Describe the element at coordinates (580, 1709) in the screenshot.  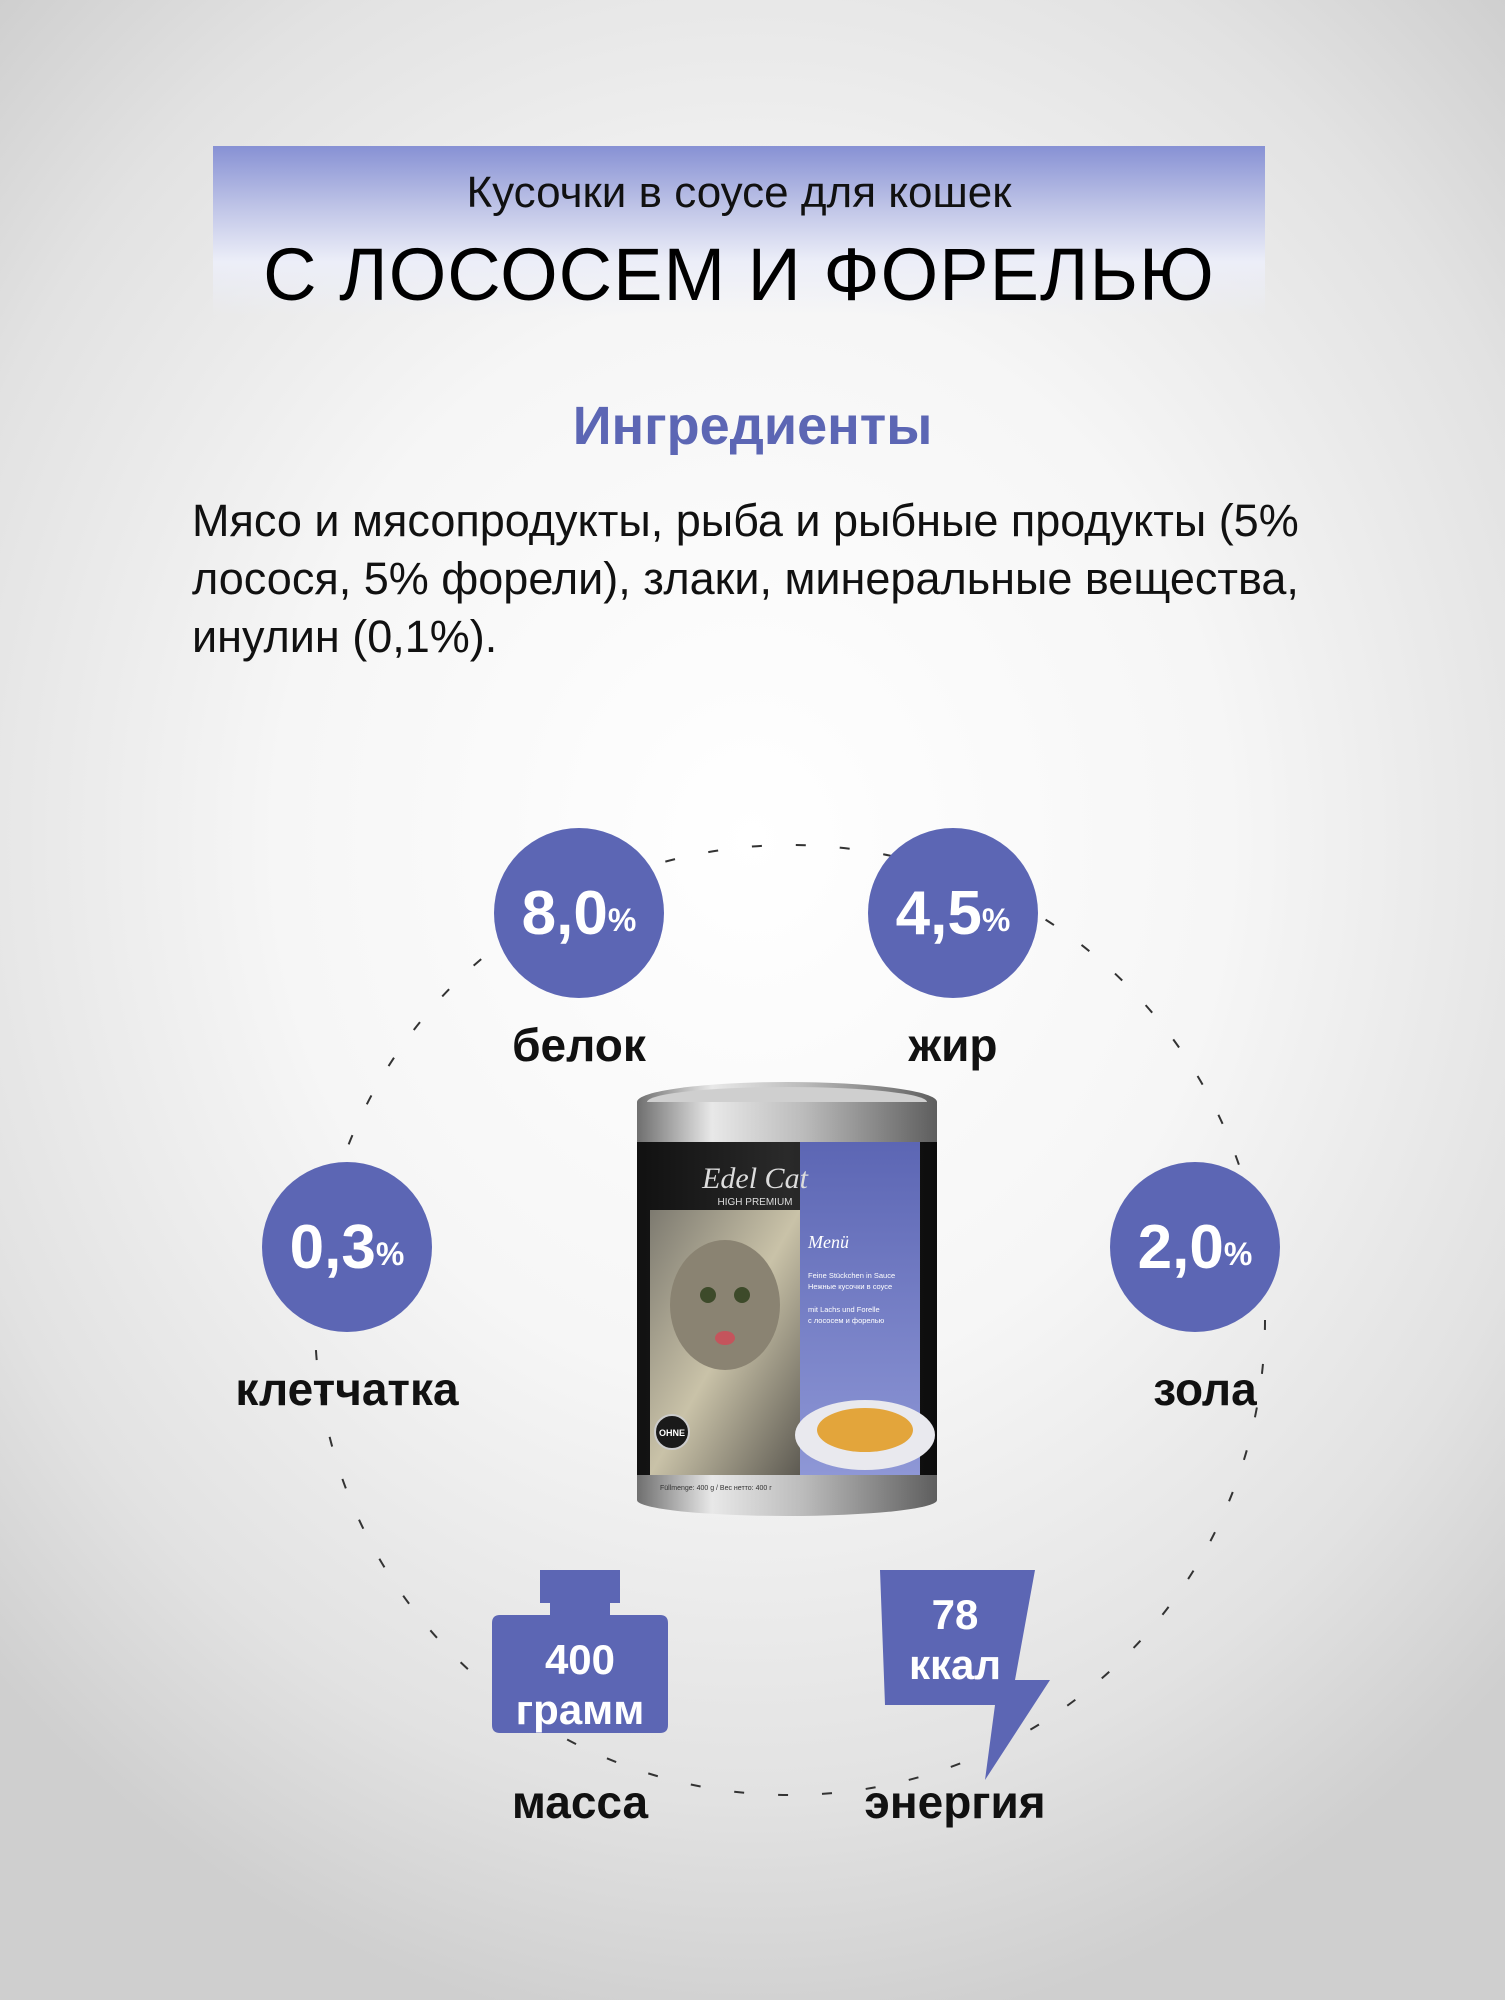
I see `mass-unit: грамм` at that location.